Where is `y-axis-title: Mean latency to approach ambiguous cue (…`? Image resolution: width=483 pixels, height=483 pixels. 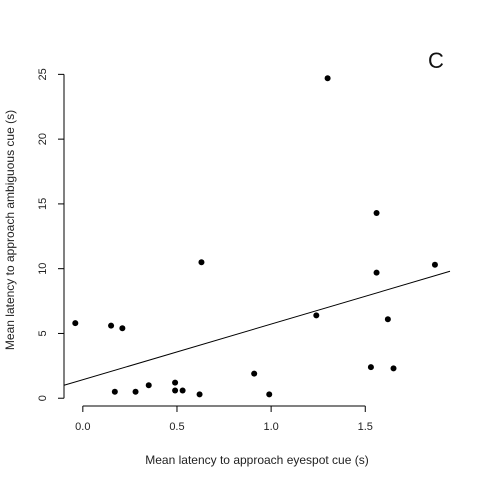 y-axis-title: Mean latency to approach ambiguous cue (… is located at coordinates (10, 230).